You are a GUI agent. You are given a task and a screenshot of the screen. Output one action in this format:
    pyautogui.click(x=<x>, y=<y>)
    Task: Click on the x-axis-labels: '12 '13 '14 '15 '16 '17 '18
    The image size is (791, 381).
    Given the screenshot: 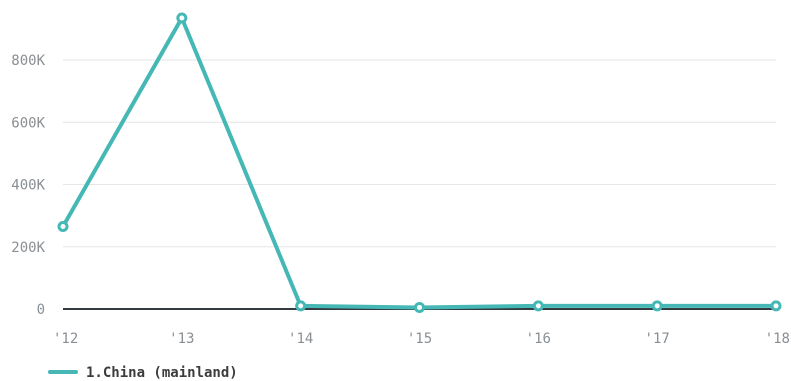 What is the action you would take?
    pyautogui.click(x=421, y=339)
    